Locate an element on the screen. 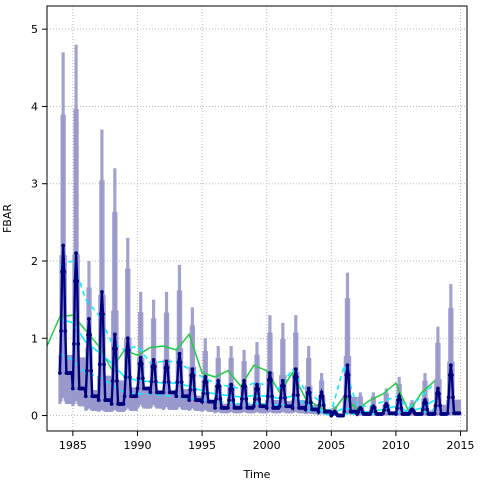 The image size is (480, 480). x-axis-ticks: 1985 1990 1995 2000 2005 2010 2015 is located at coordinates (267, 441).